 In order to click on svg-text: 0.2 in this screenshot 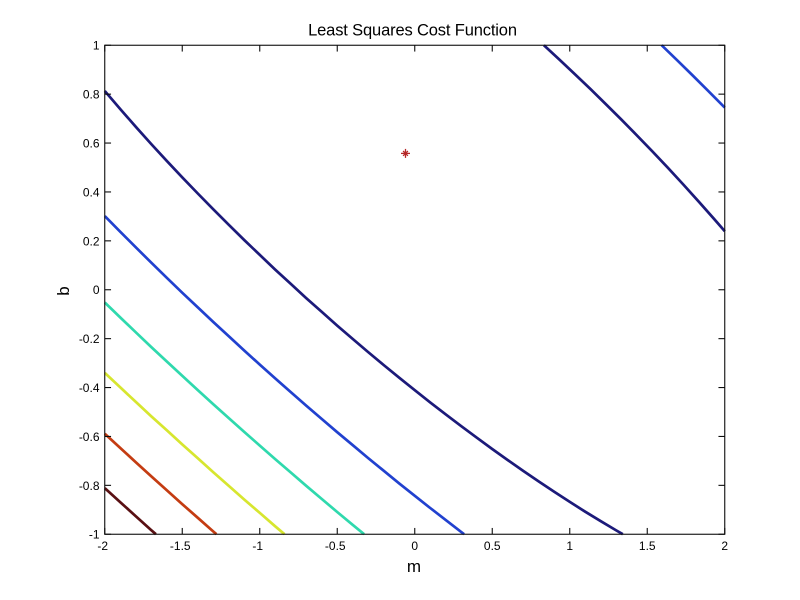, I will do `click(91, 241)`.